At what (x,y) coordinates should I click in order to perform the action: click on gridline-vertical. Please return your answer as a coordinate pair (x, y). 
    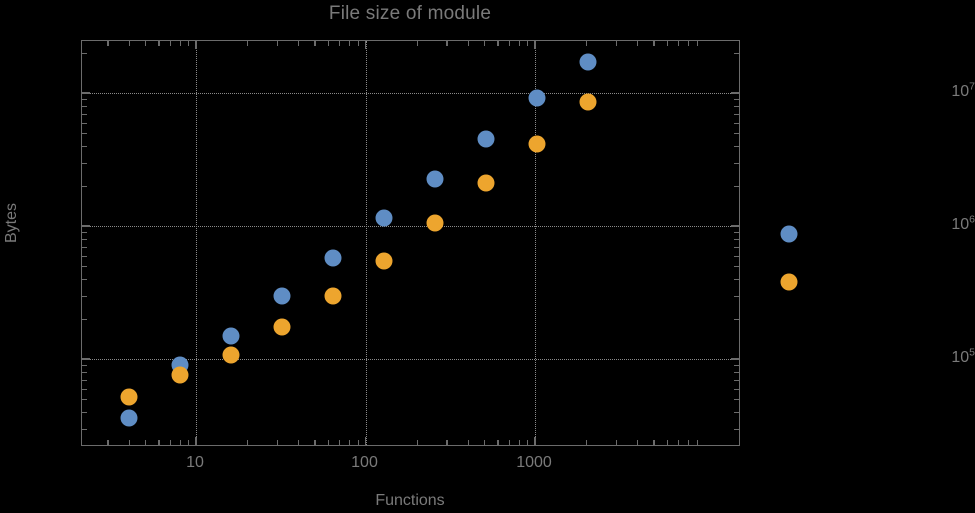
    Looking at the image, I should click on (196, 243).